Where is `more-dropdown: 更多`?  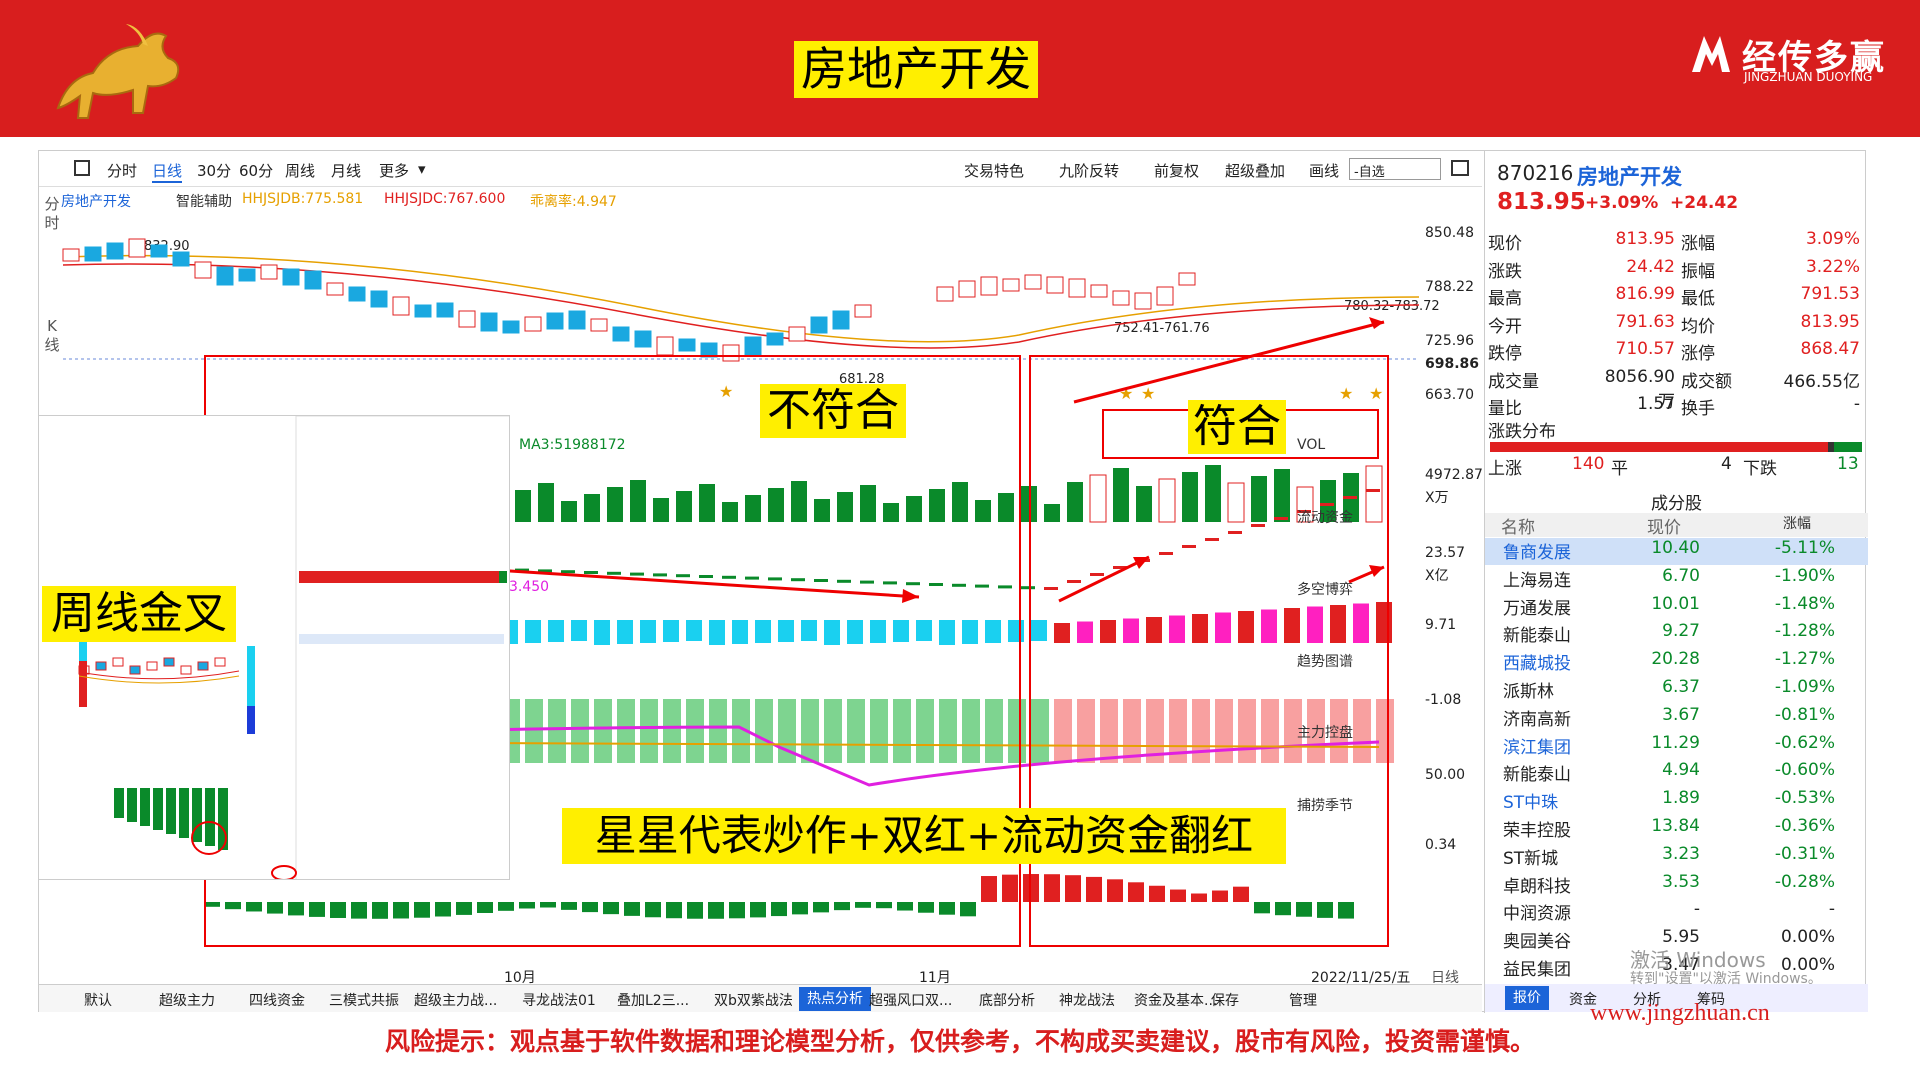 more-dropdown: 更多 is located at coordinates (394, 171).